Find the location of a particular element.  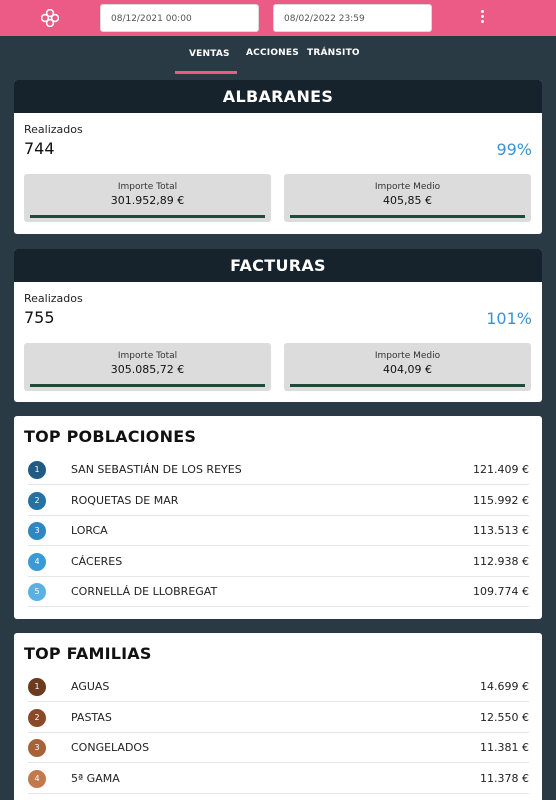

albaranes-importe-medio: Importe Medio 405,85 € is located at coordinates (407, 198).